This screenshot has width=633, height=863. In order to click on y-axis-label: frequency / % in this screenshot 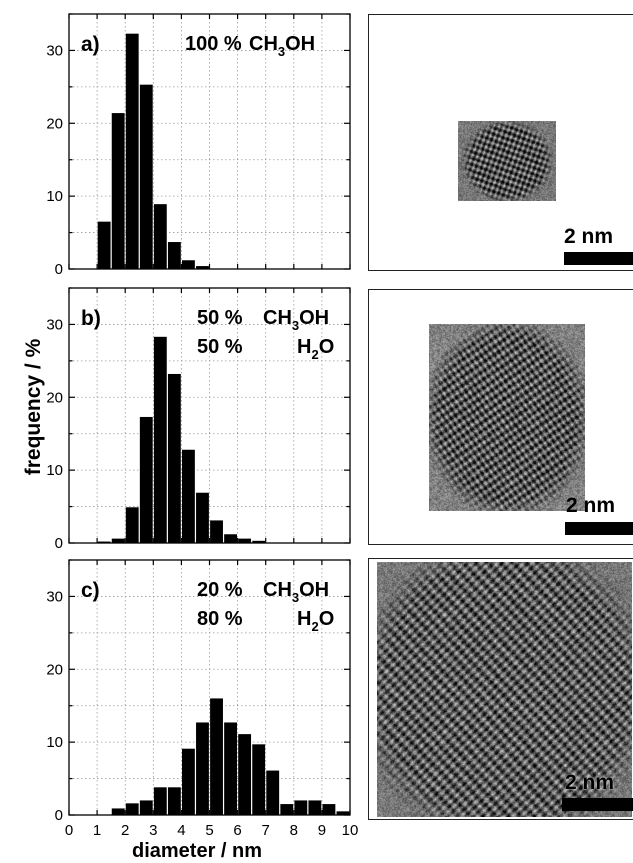, I will do `click(33, 407)`.